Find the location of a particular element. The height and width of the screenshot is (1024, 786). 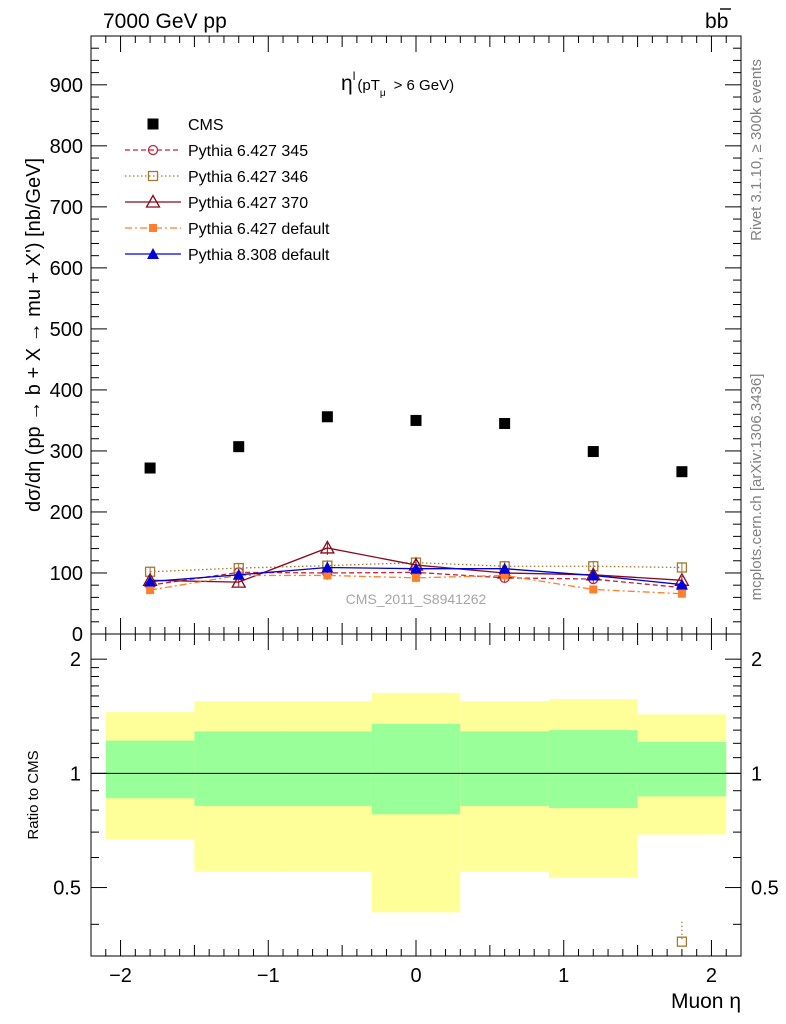

legend-item-0: CMS is located at coordinates (185, 125).